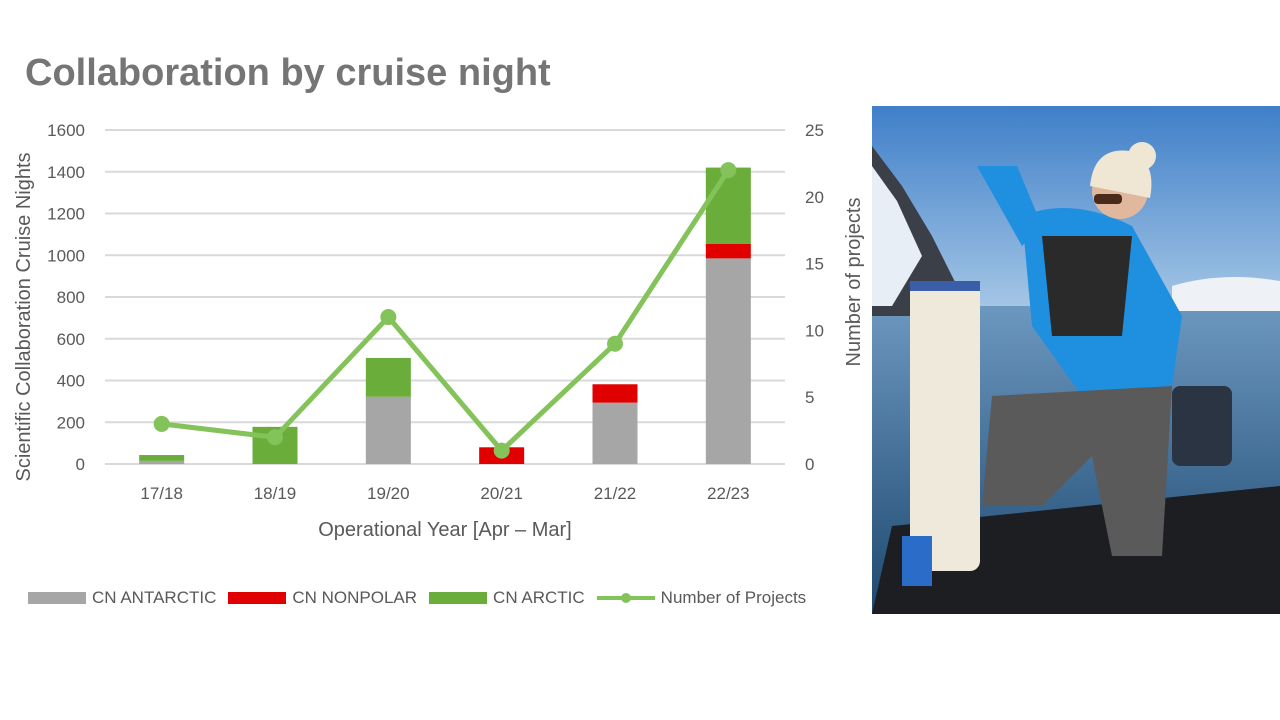 Image resolution: width=1280 pixels, height=720 pixels. What do you see at coordinates (814, 330) in the screenshot?
I see `y2-tick-label: 10` at bounding box center [814, 330].